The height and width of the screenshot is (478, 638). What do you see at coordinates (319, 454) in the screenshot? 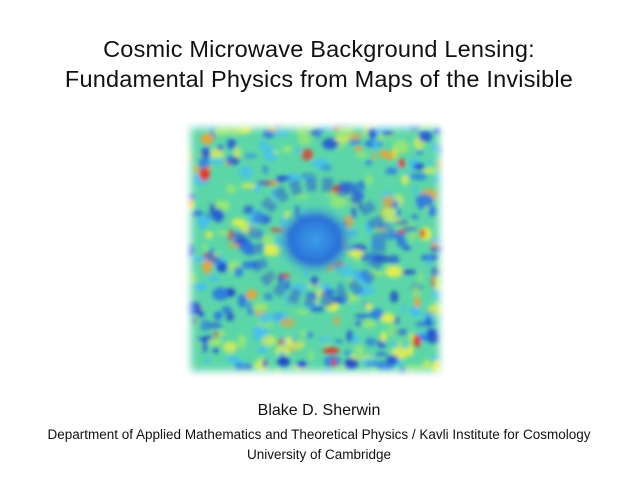
I see `university: University of Cambridge` at bounding box center [319, 454].